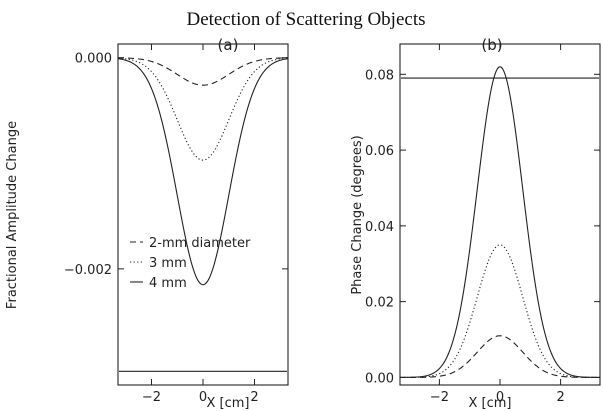 The image size is (603, 411). Describe the element at coordinates (168, 283) in the screenshot. I see `legend-label-4mm: 4 mm` at that location.